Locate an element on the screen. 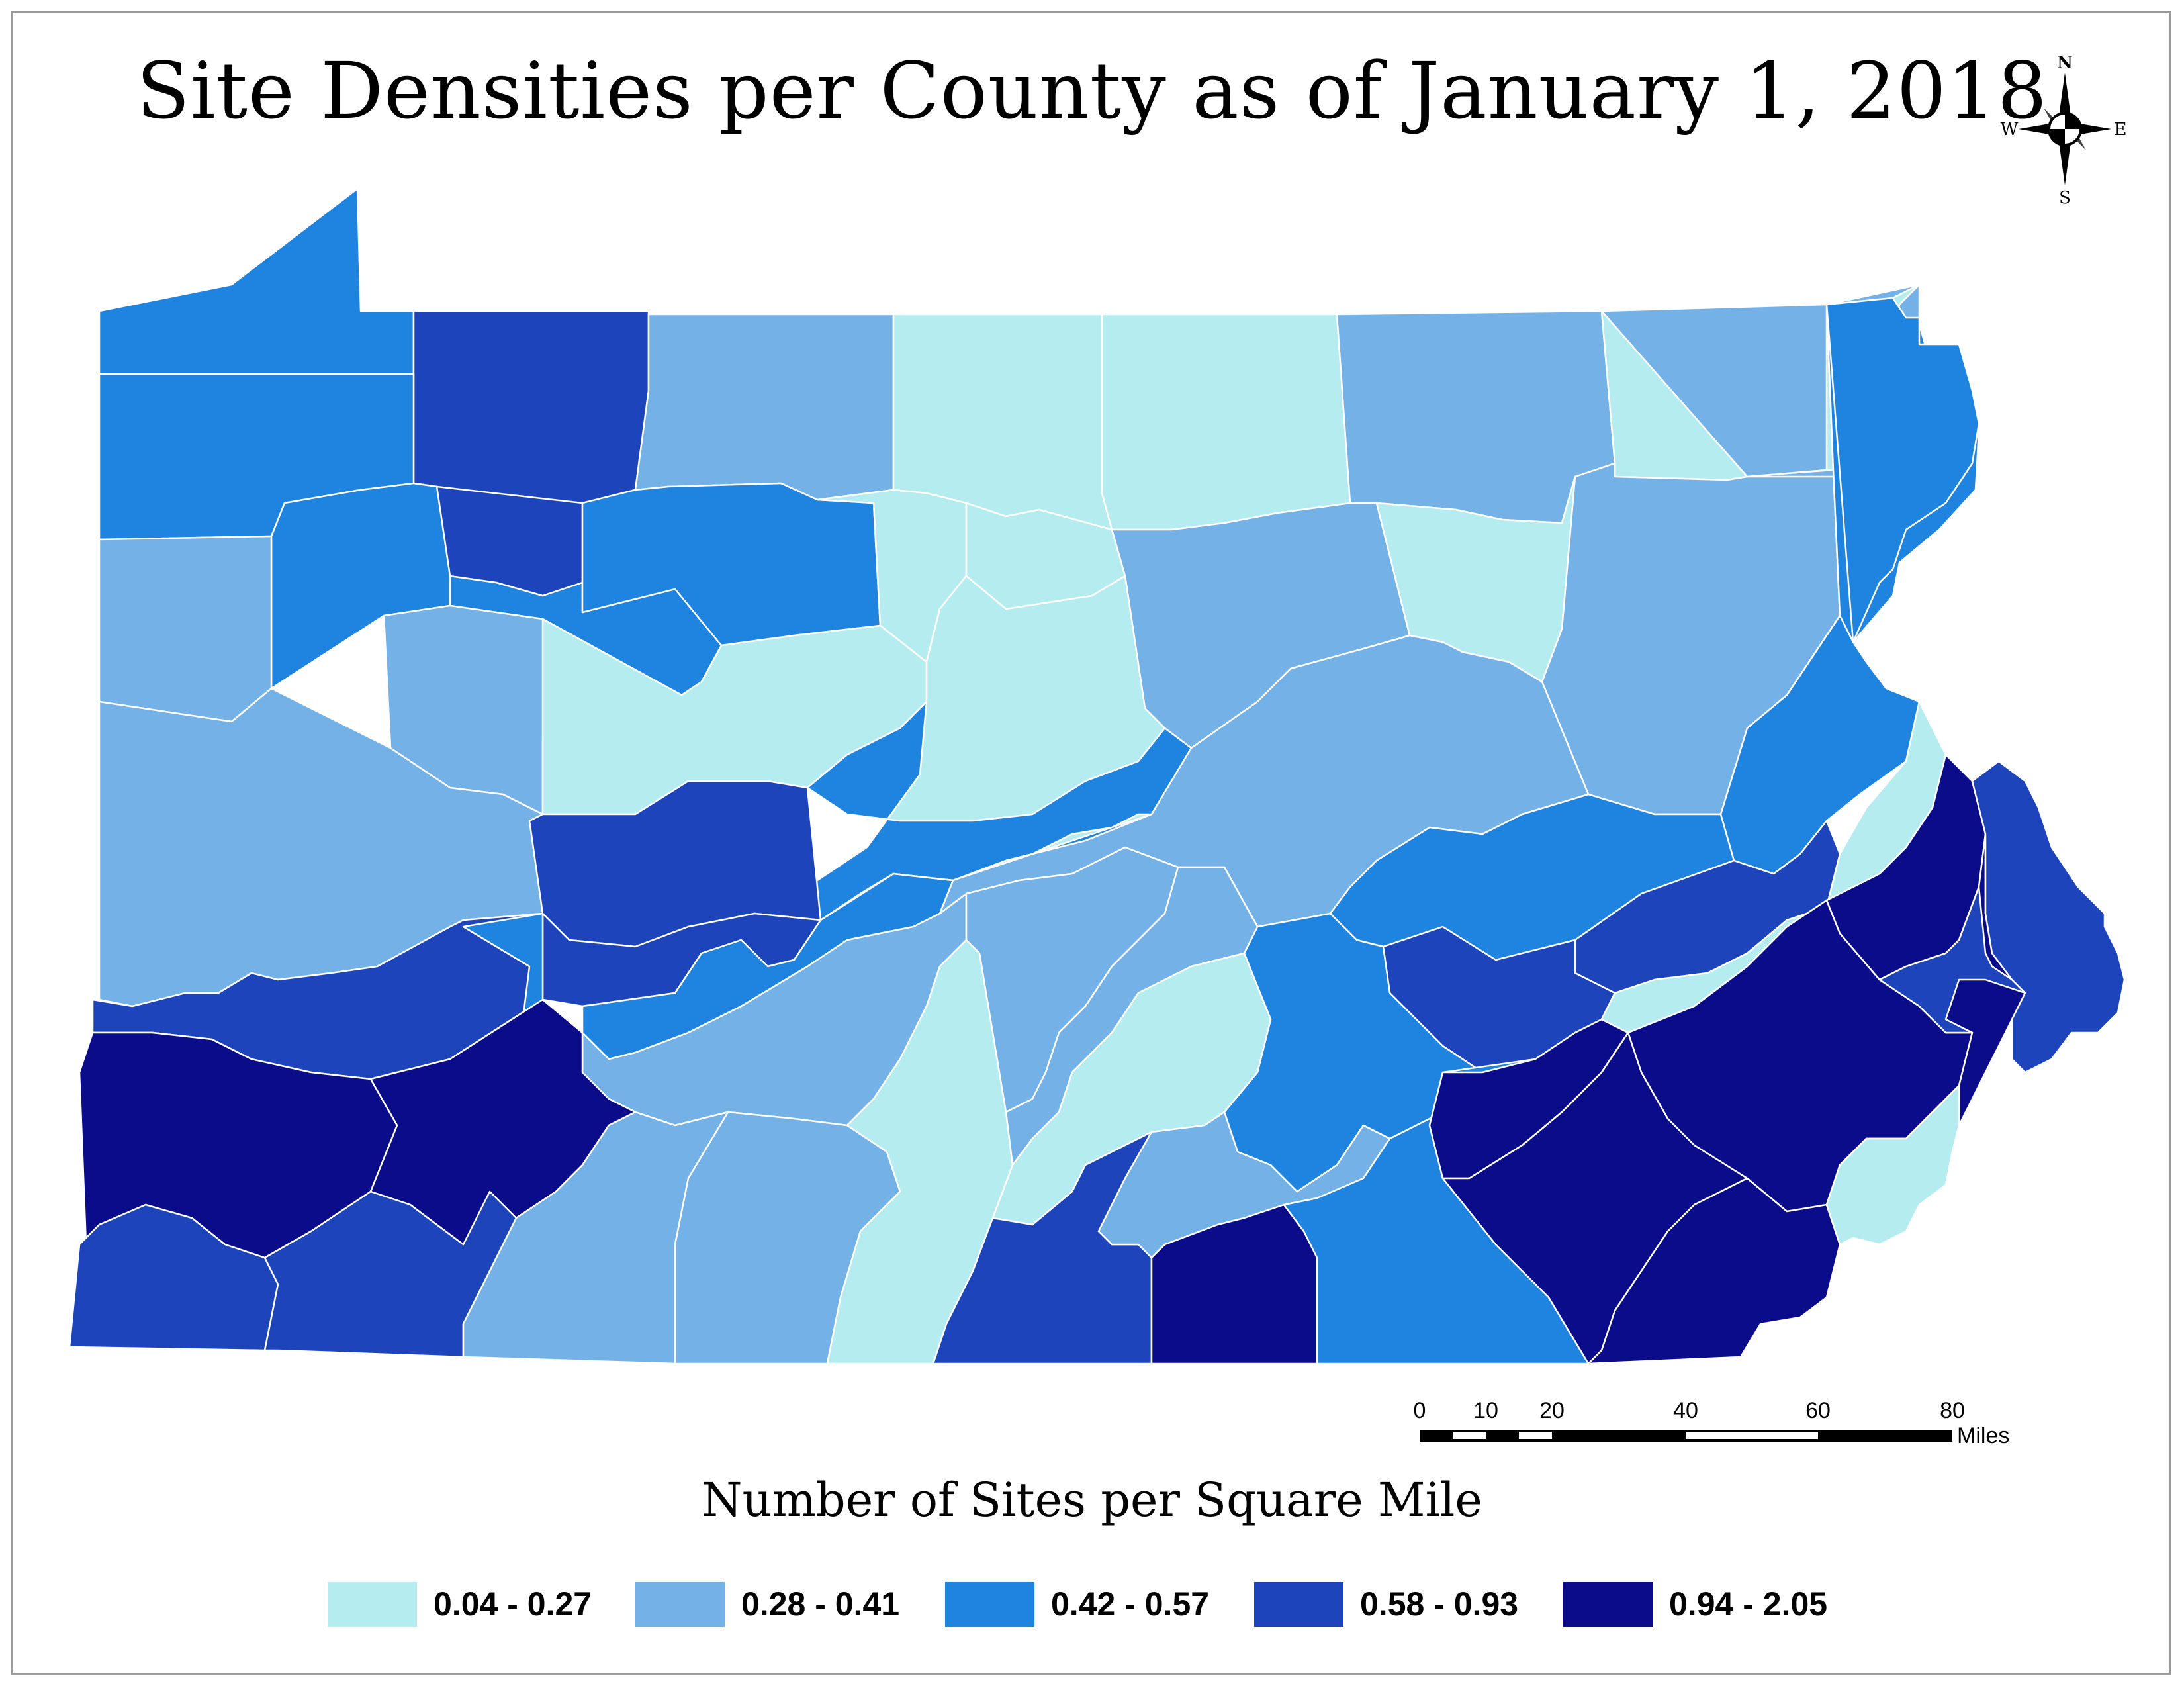 The image size is (2184, 1688). county-r66 is located at coordinates (2048, 917).